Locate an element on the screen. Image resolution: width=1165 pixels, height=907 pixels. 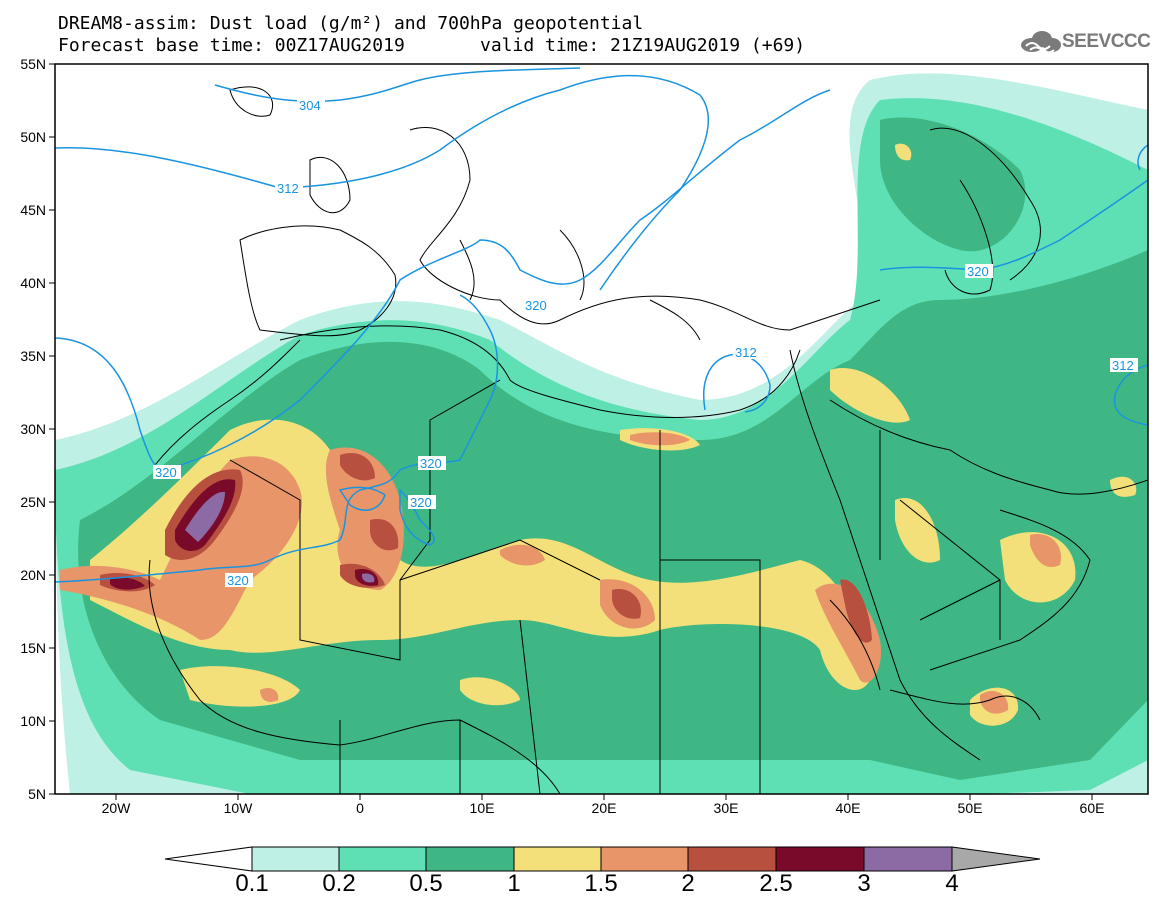
colorbar-label: 3 is located at coordinates (864, 883).